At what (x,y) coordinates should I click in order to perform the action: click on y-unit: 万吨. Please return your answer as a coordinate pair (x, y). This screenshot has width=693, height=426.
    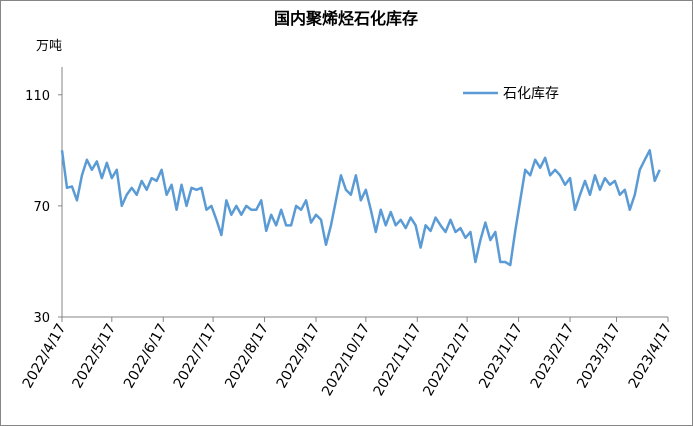
    Looking at the image, I should click on (49, 46).